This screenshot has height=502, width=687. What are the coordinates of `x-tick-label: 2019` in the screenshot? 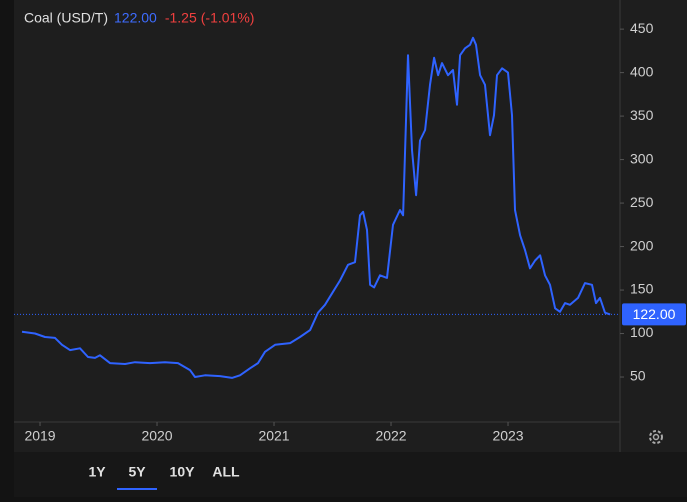 It's located at (39, 436).